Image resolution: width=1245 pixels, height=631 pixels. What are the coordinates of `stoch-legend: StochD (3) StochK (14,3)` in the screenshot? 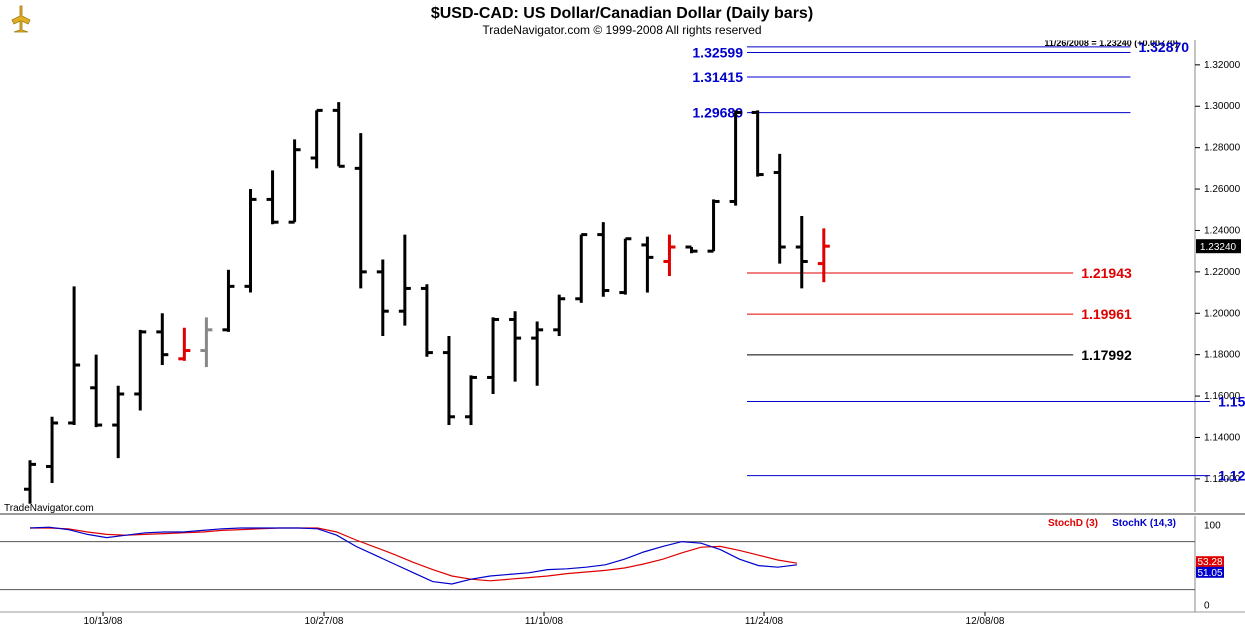 It's located at (1112, 523).